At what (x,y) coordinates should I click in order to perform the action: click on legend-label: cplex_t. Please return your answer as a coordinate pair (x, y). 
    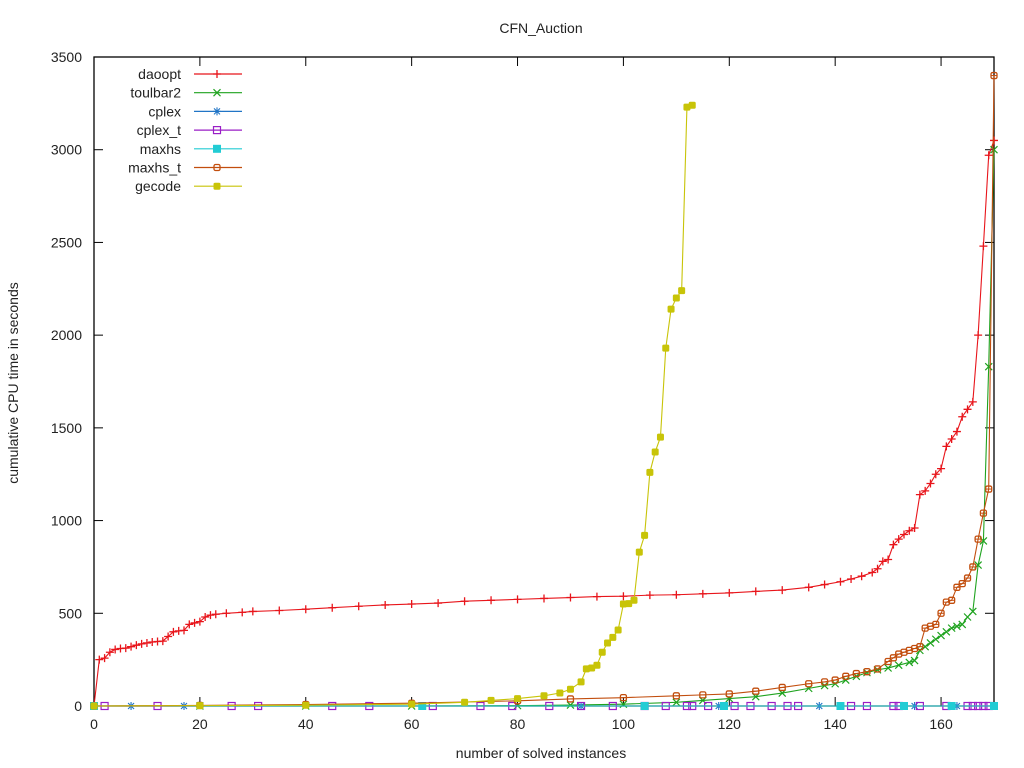
    Looking at the image, I should click on (159, 130).